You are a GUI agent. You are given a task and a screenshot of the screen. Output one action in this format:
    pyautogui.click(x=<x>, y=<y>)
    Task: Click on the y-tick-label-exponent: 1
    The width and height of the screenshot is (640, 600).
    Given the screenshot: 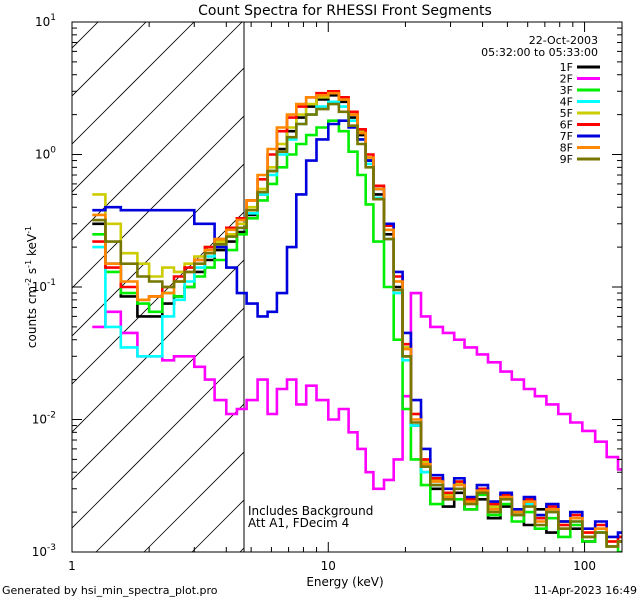 What is the action you would take?
    pyautogui.click(x=53, y=18)
    